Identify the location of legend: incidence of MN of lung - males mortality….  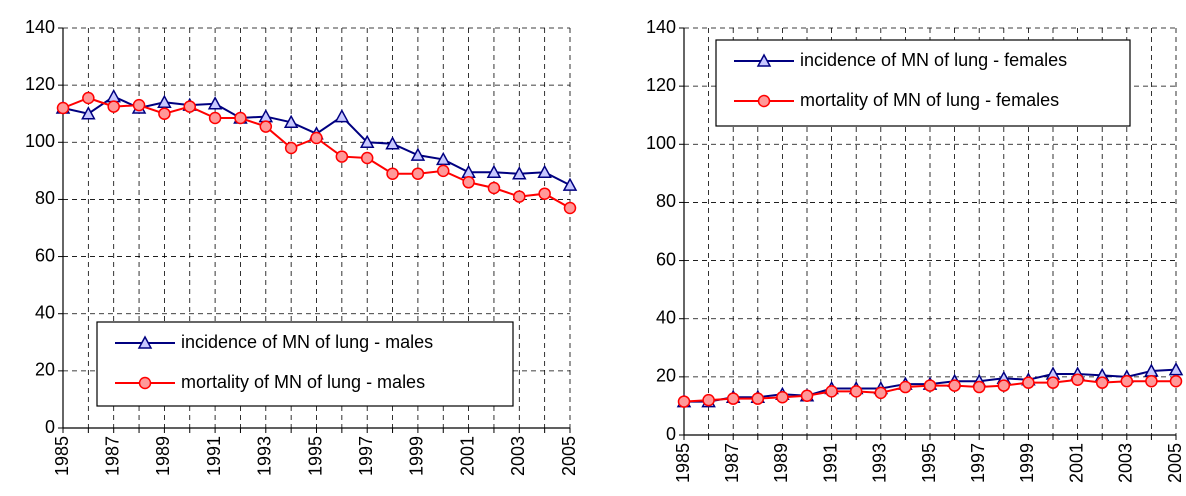
(305, 364).